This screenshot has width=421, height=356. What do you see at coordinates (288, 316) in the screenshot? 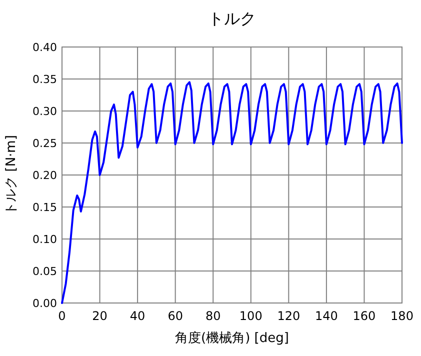
I see `x-tick-label: 120` at bounding box center [288, 316].